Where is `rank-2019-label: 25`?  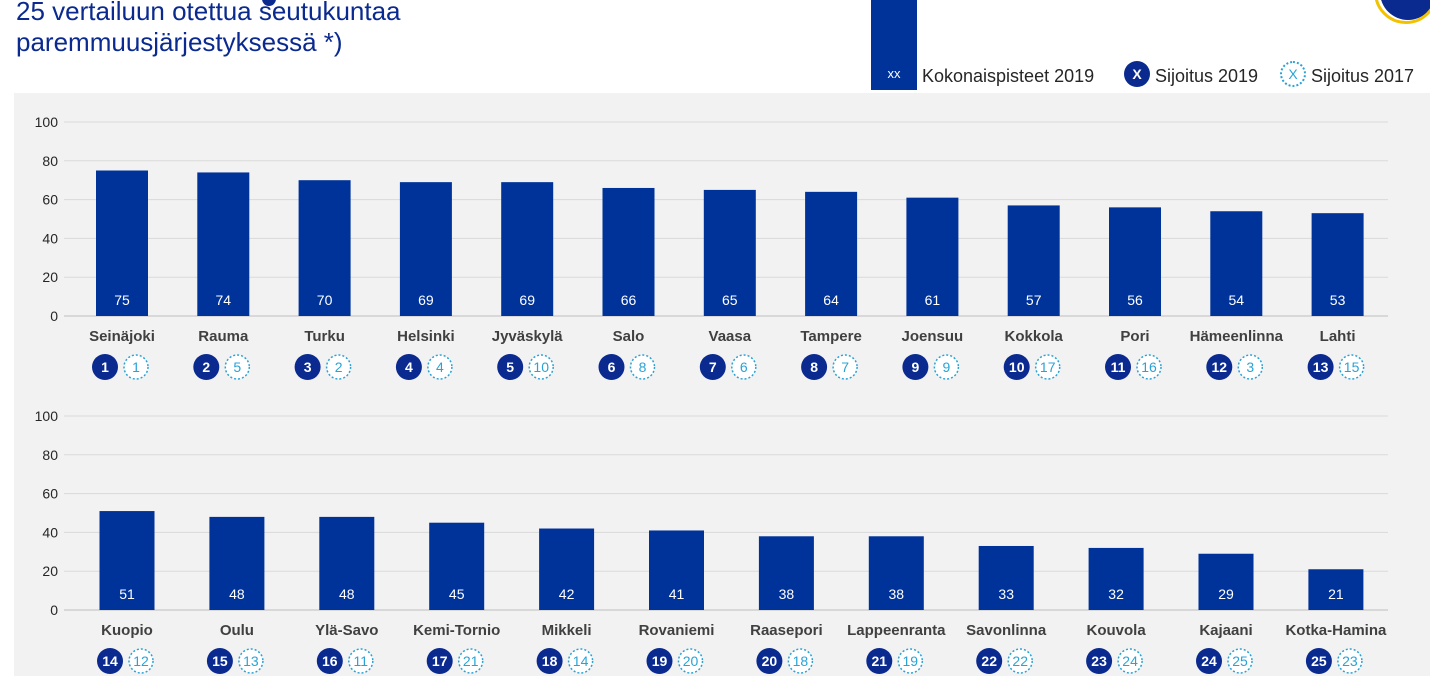
rank-2019-label: 25 is located at coordinates (1319, 661).